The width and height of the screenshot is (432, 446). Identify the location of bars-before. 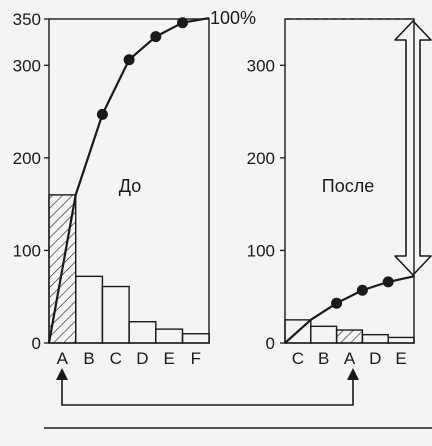
(129, 269).